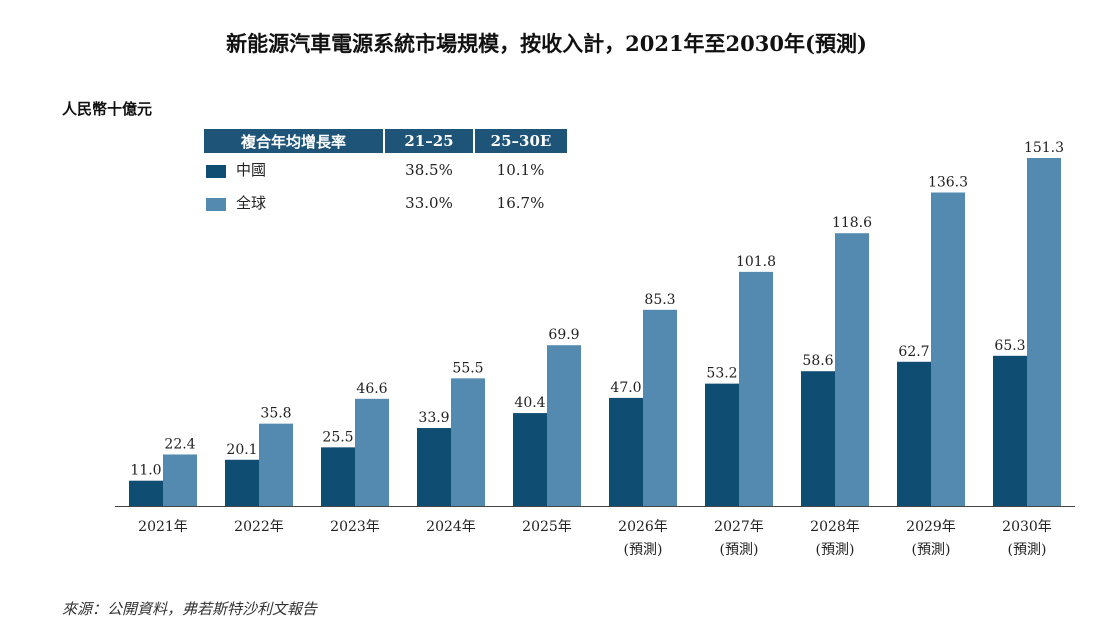  What do you see at coordinates (385, 202) in the screenshot?
I see `cagr-row-global: 全球 33.0% 16.7%` at bounding box center [385, 202].